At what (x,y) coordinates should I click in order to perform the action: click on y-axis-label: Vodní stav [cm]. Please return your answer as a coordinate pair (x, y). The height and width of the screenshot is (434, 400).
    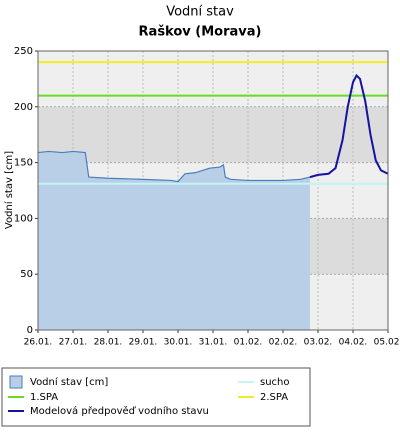
    Looking at the image, I should click on (9, 190).